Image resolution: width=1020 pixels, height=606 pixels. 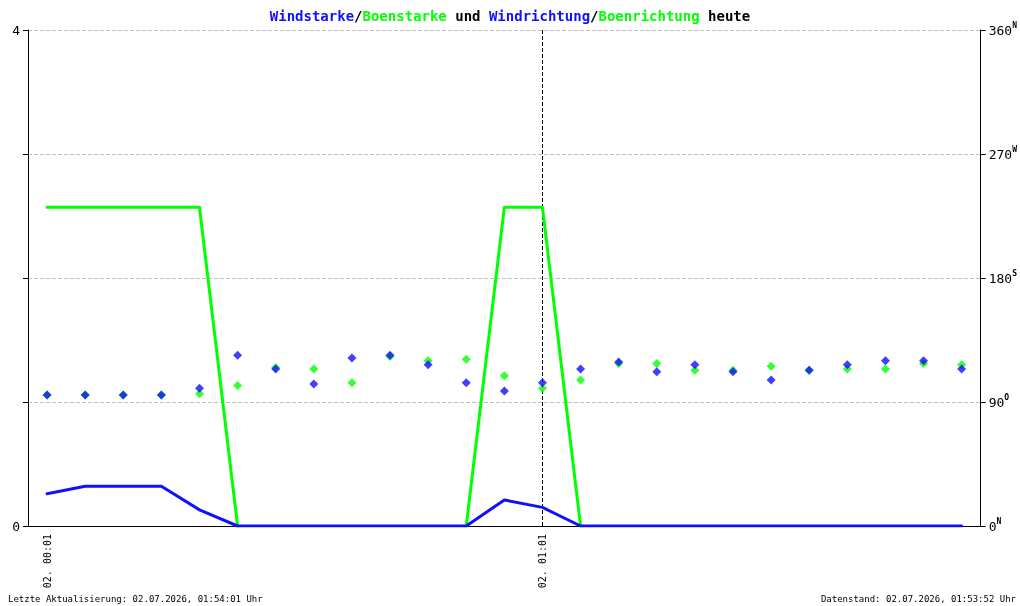 I want to click on y-tick-label: 4, so click(x=16, y=30).